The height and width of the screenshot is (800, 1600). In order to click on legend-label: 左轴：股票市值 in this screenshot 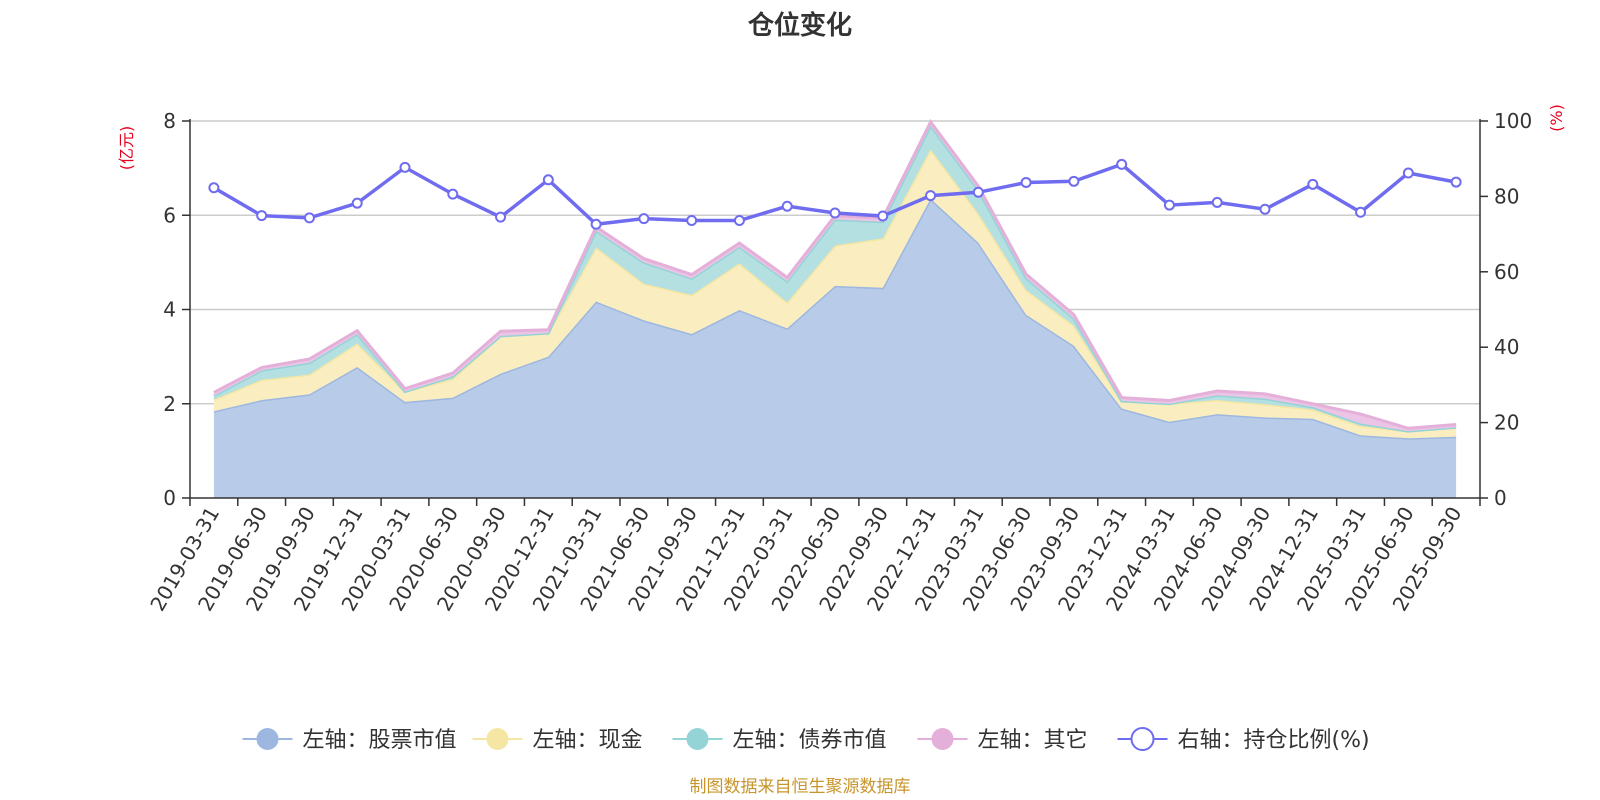, I will do `click(380, 740)`.